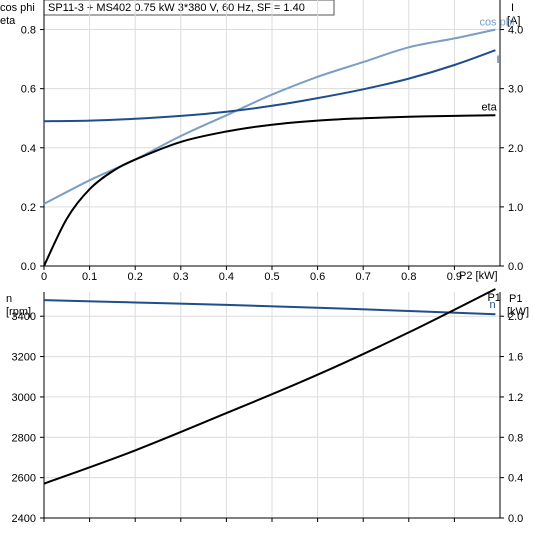 Image resolution: width=533 pixels, height=533 pixels. I want to click on top-right-axis-label-2: [A], so click(513, 21).